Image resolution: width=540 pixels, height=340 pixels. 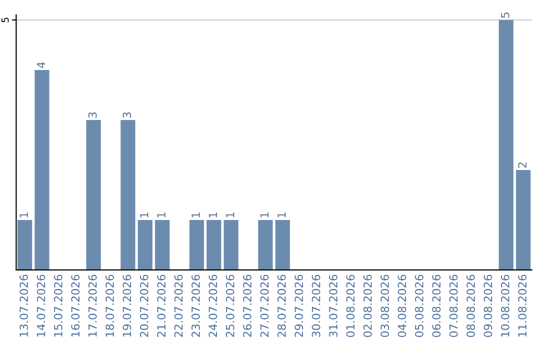 I want to click on data-label: 5, so click(x=505, y=15).